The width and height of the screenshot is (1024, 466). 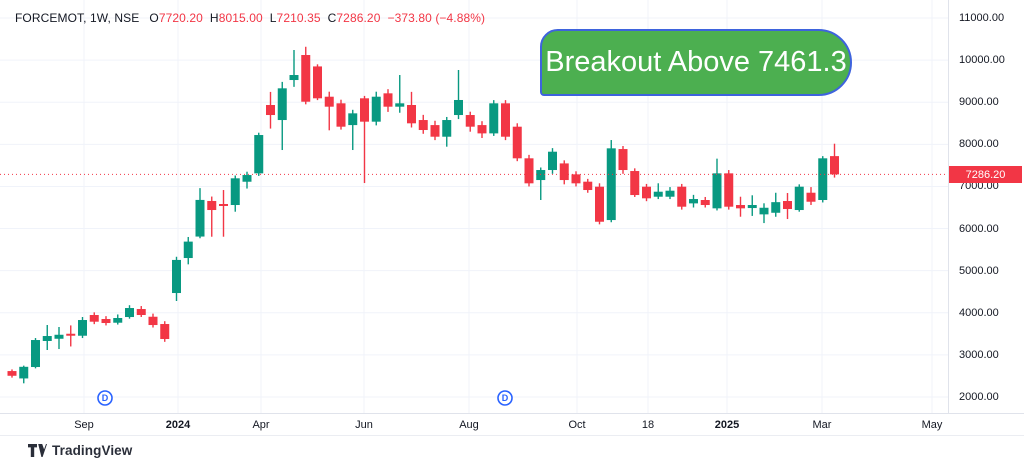 What do you see at coordinates (979, 102) in the screenshot?
I see `price-axis-label: 9000.00` at bounding box center [979, 102].